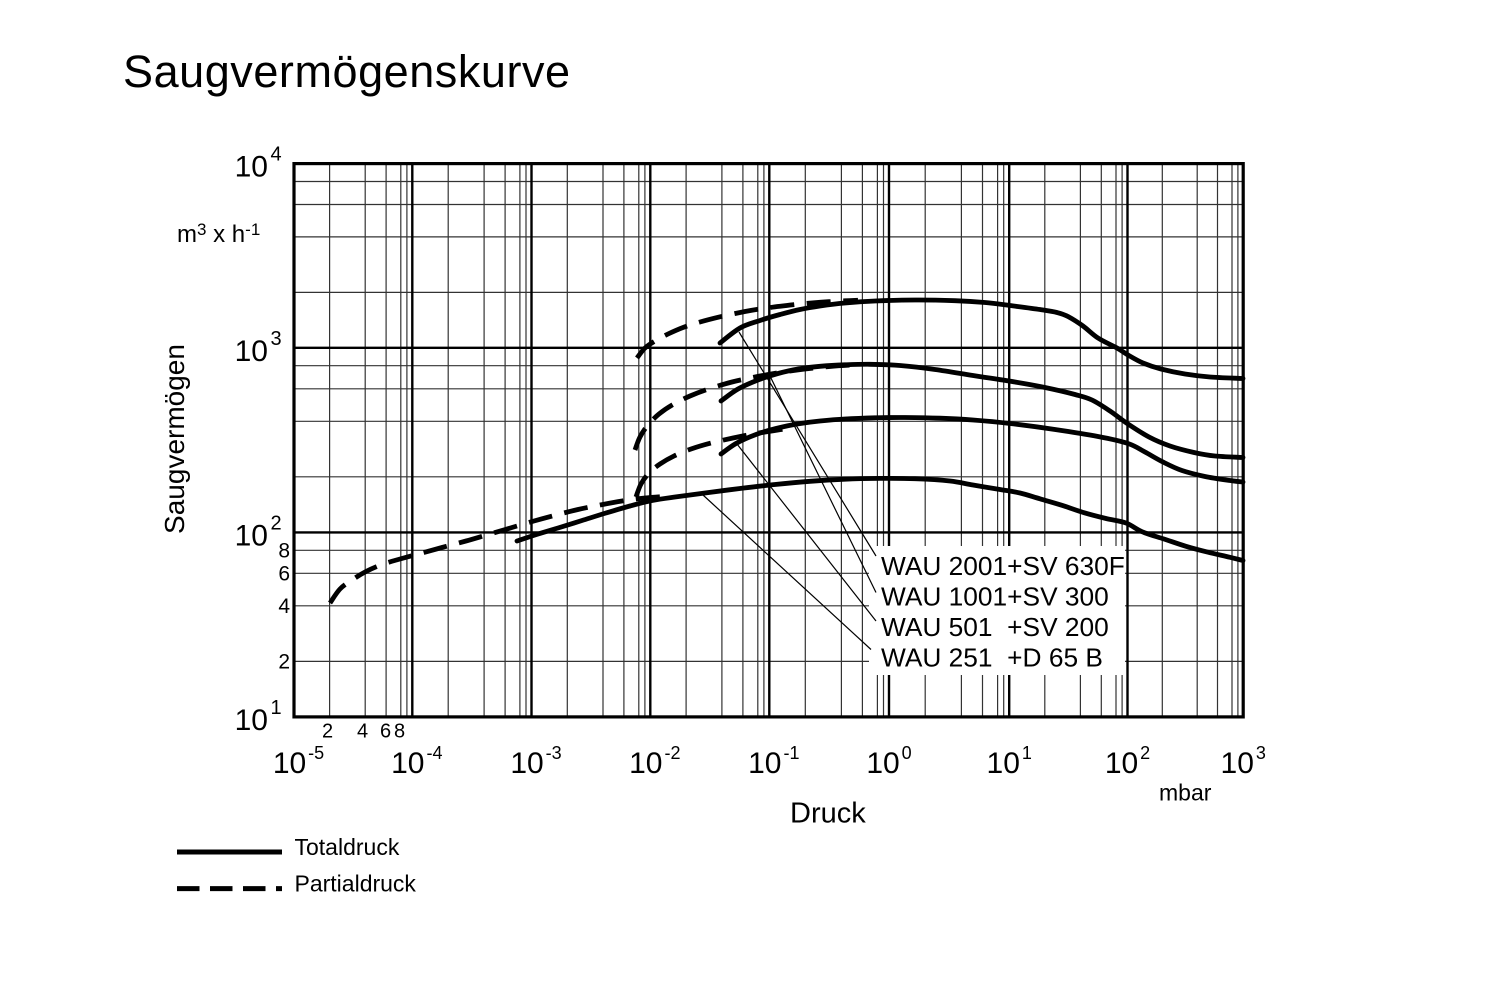 This screenshot has width=1504, height=1006. Describe the element at coordinates (356, 884) in the screenshot. I see `svg-text: Partialdruck` at that location.